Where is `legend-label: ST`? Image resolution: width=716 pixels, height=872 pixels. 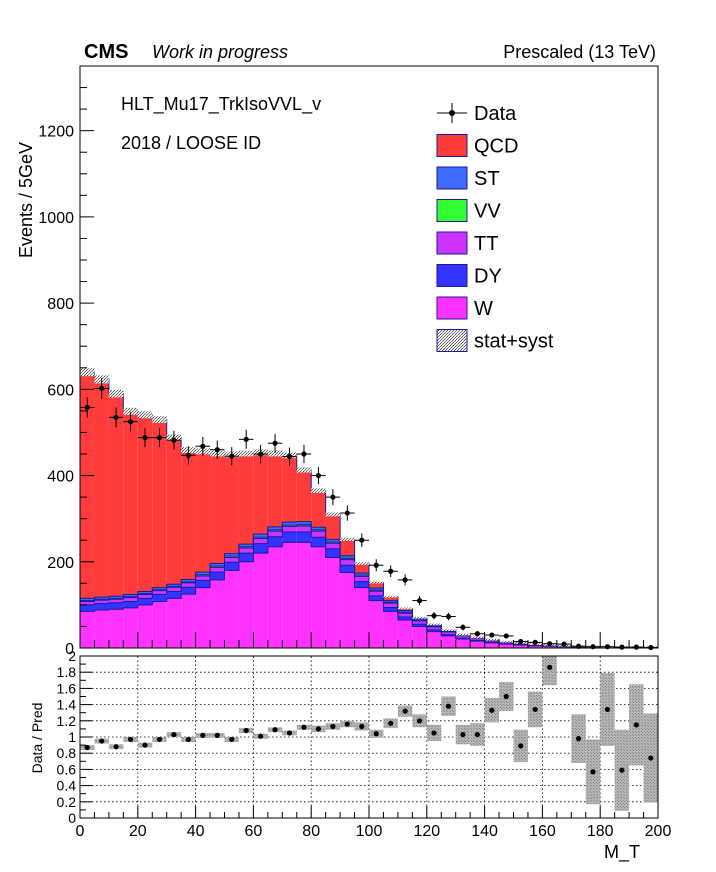 legend-label: ST is located at coordinates (487, 179).